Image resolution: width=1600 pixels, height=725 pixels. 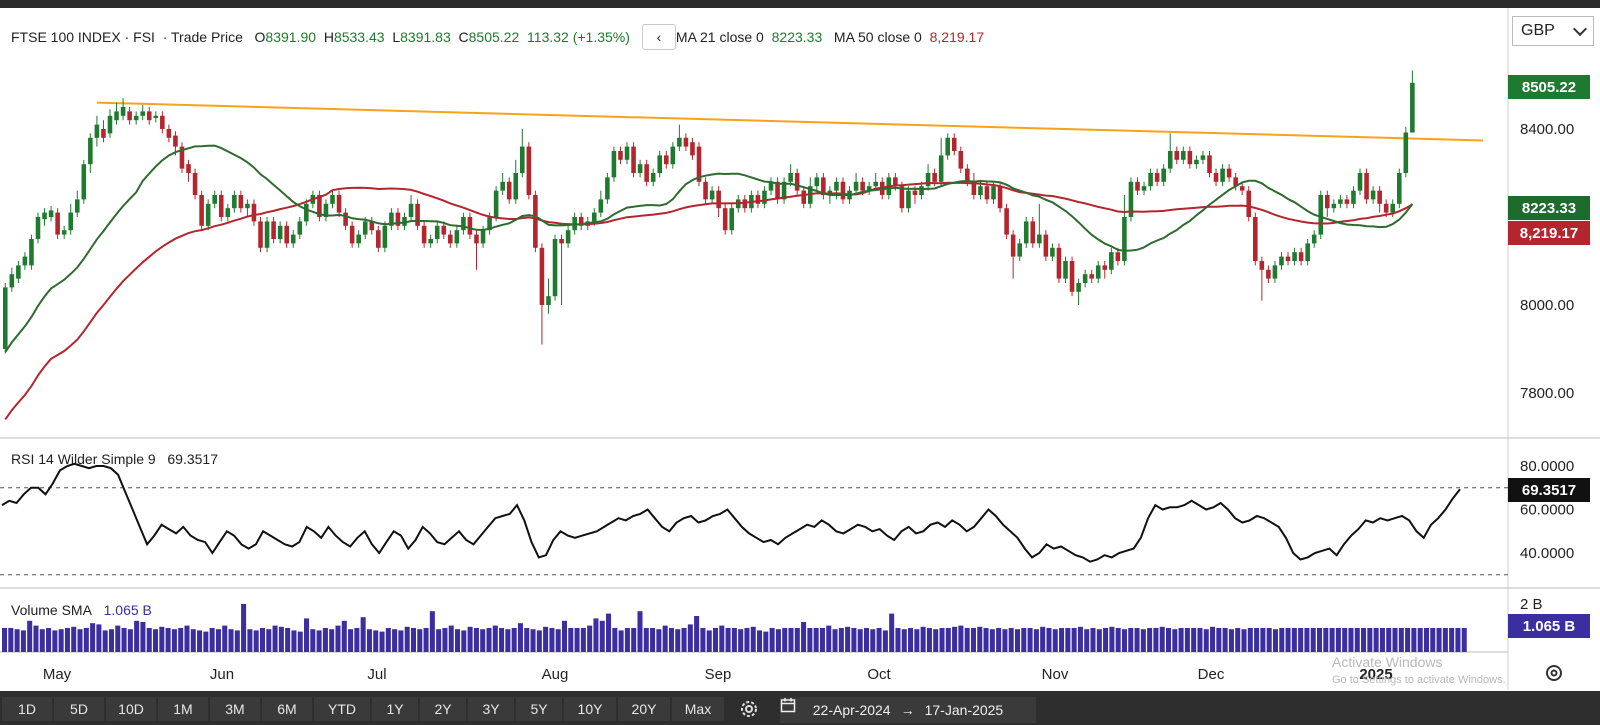 What do you see at coordinates (698, 709) in the screenshot?
I see `timeframe-button-max: Max` at bounding box center [698, 709].